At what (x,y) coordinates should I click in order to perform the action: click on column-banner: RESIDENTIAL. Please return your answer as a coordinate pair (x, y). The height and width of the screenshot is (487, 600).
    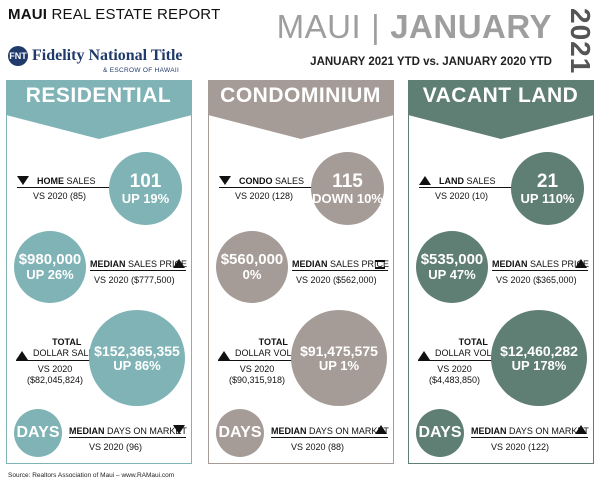
    Looking at the image, I should click on (98, 110).